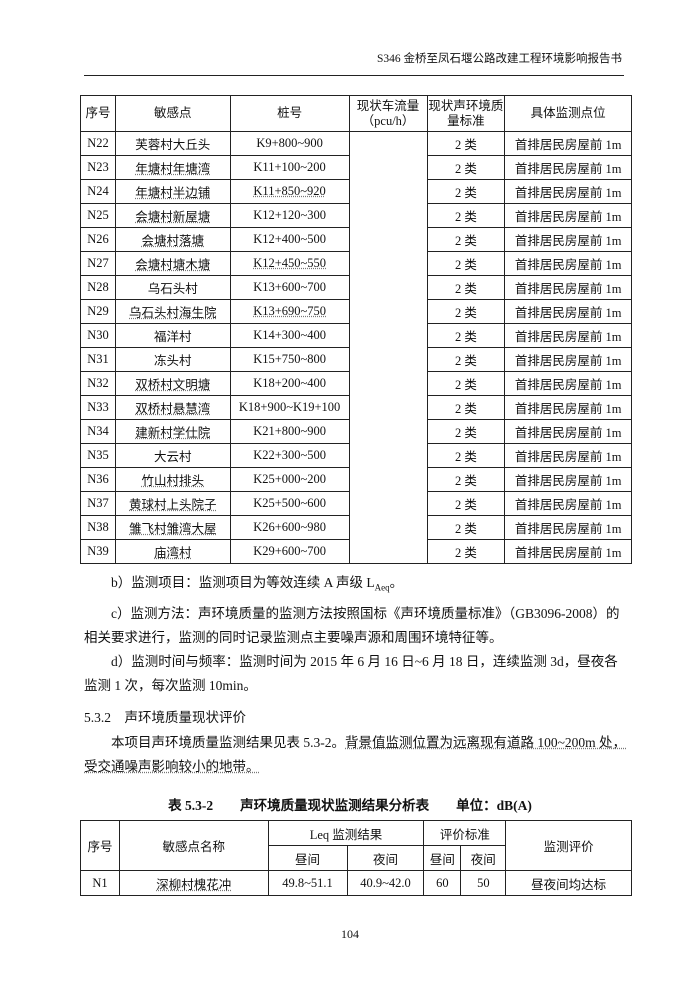 This screenshot has width=700, height=990. What do you see at coordinates (172, 455) in the screenshot?
I see `cell: 大云村` at bounding box center [172, 455].